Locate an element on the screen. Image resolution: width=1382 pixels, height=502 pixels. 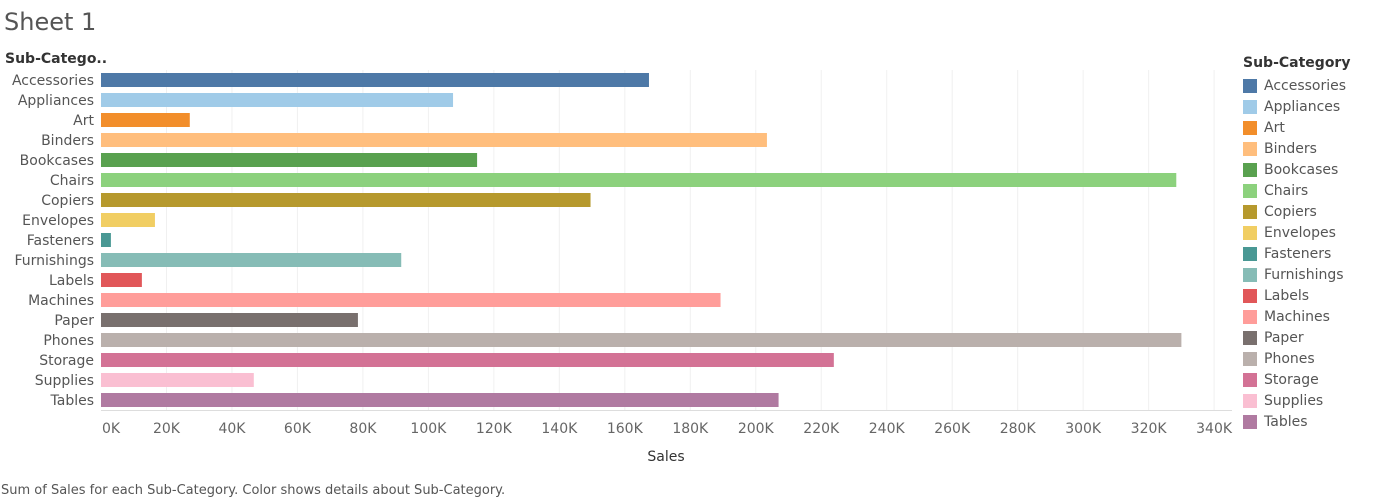
legend-item-copiers: Copiers is located at coordinates (1310, 211).